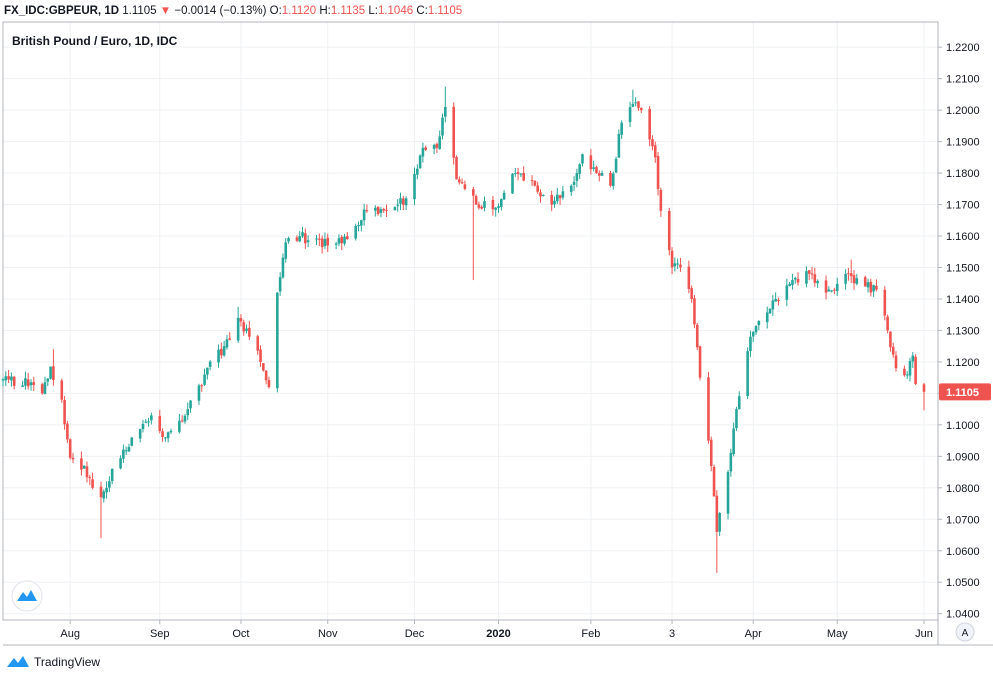 Image resolution: width=993 pixels, height=675 pixels. Describe the element at coordinates (67, 662) in the screenshot. I see `brand-name: TradingView` at that location.